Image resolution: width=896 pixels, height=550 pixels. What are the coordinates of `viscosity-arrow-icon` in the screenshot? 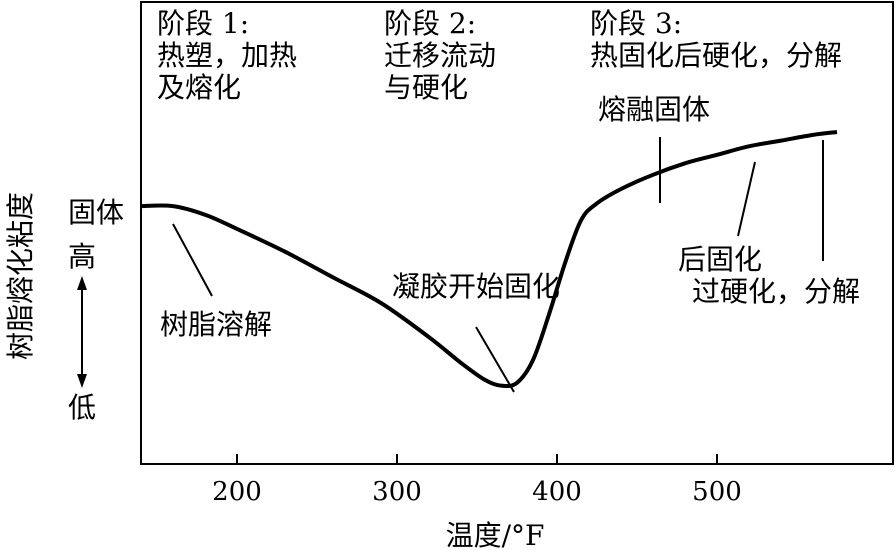 It's located at (82, 332).